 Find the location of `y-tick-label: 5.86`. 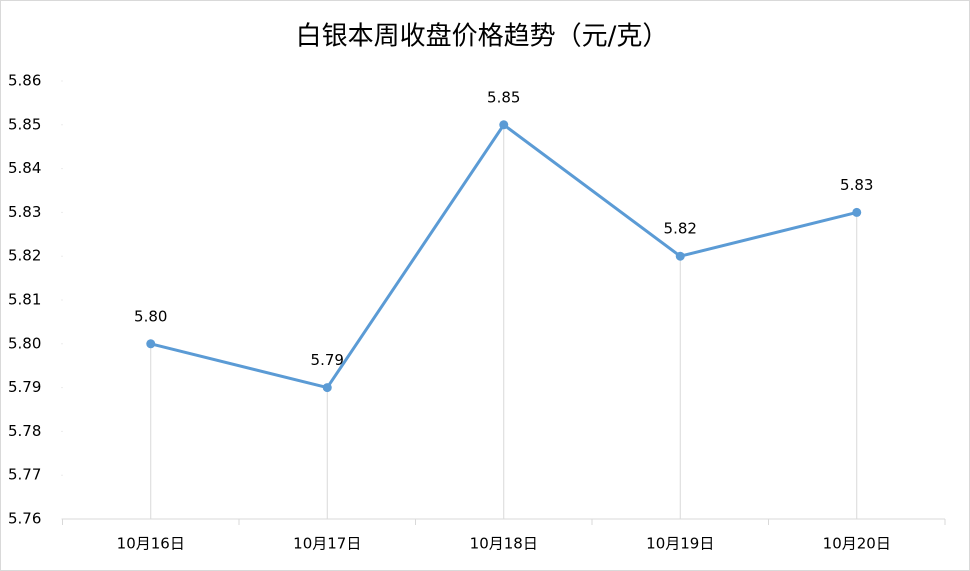

y-tick-label: 5.86 is located at coordinates (24, 81).